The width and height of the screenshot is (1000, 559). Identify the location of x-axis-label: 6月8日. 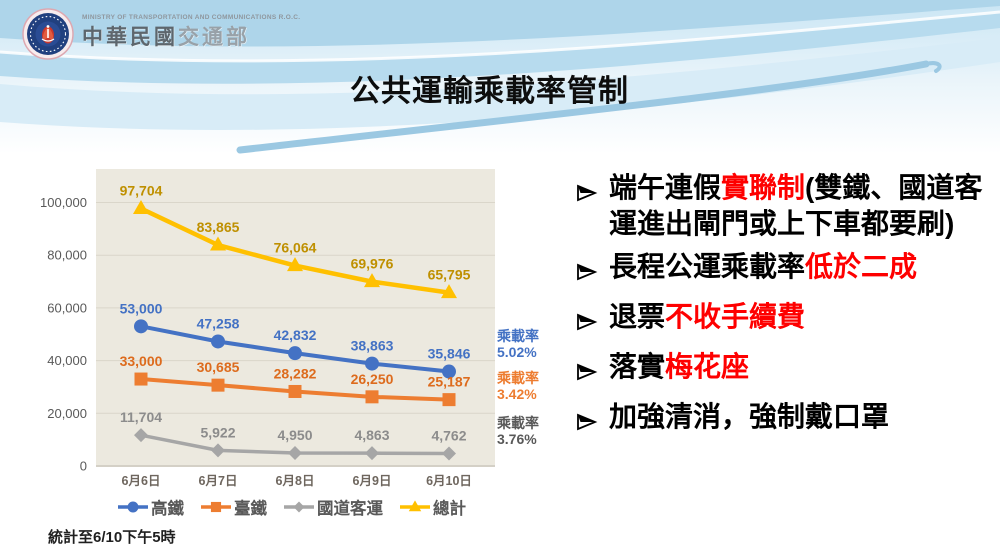
(295, 481).